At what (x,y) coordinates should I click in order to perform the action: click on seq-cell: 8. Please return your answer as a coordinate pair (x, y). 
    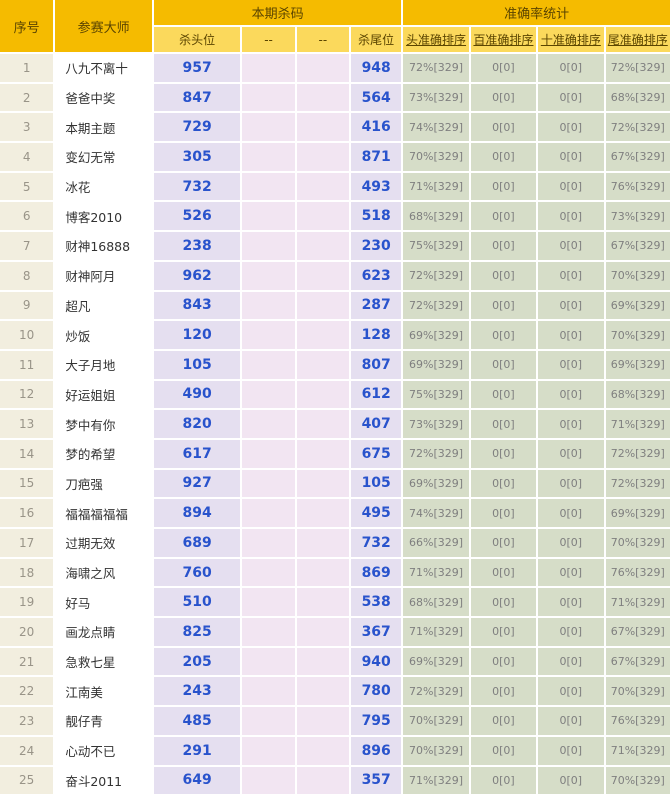
    Looking at the image, I should click on (27, 275).